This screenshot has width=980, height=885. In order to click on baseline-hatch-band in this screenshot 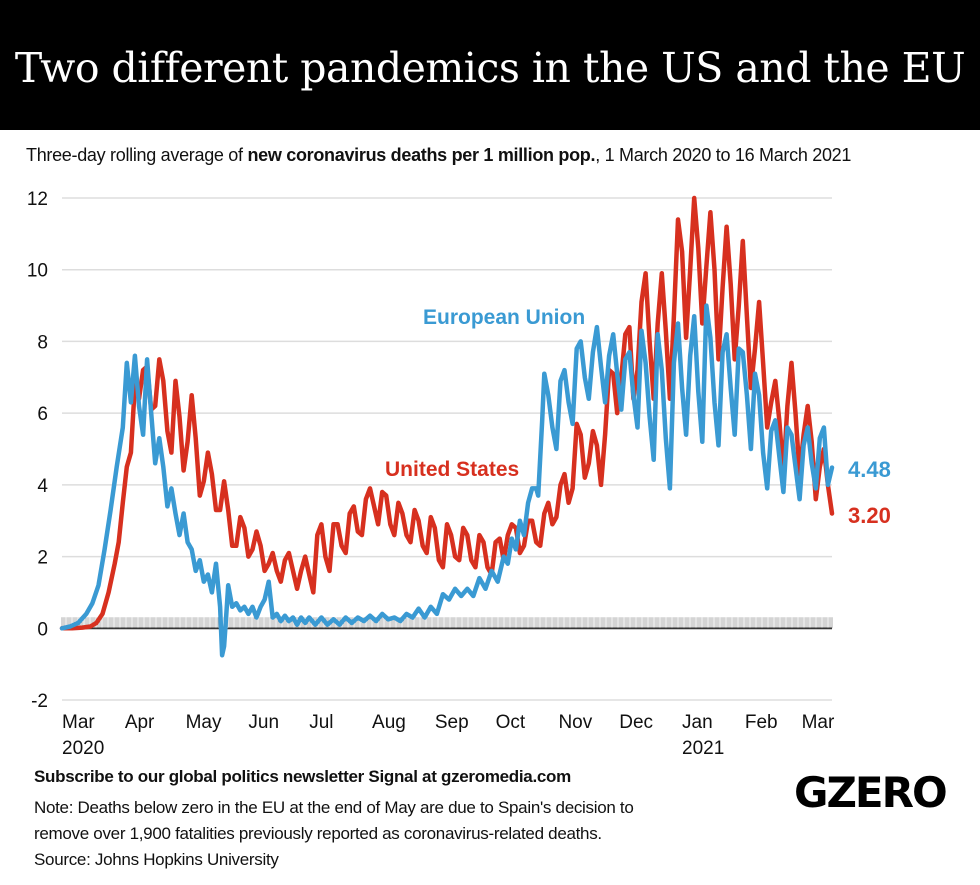, I will do `click(447, 623)`.